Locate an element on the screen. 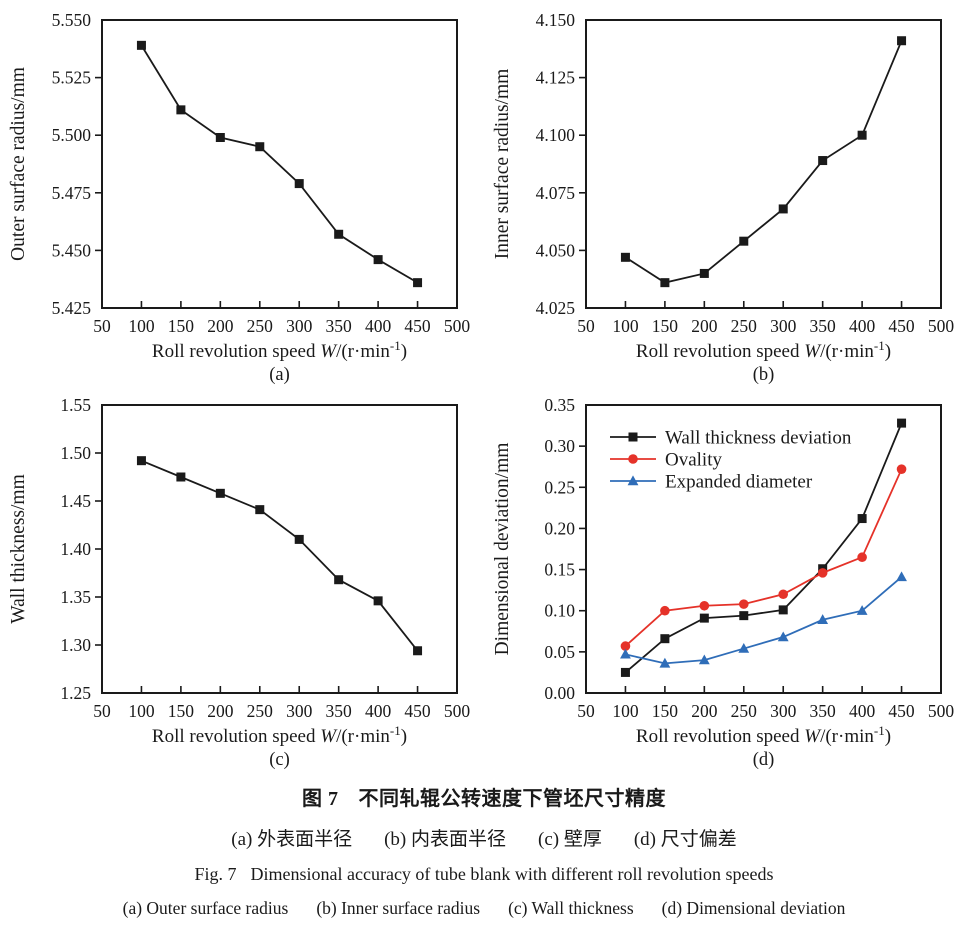 This screenshot has height=935, width=968. panel-label-c: (c) is located at coordinates (279, 760).